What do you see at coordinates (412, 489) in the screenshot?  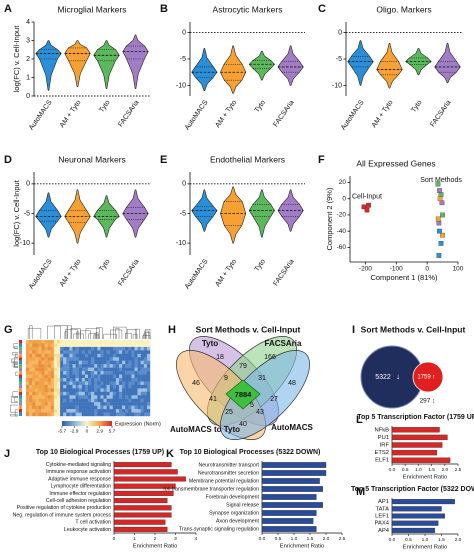 I see `chart-title: Top 5 Transcription Factor (5322 DOWN)` at bounding box center [412, 489].